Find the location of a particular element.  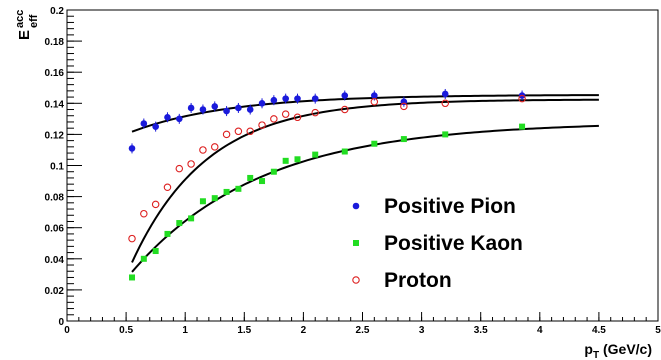

y-tick-label: 0.18 is located at coordinates (55, 42).